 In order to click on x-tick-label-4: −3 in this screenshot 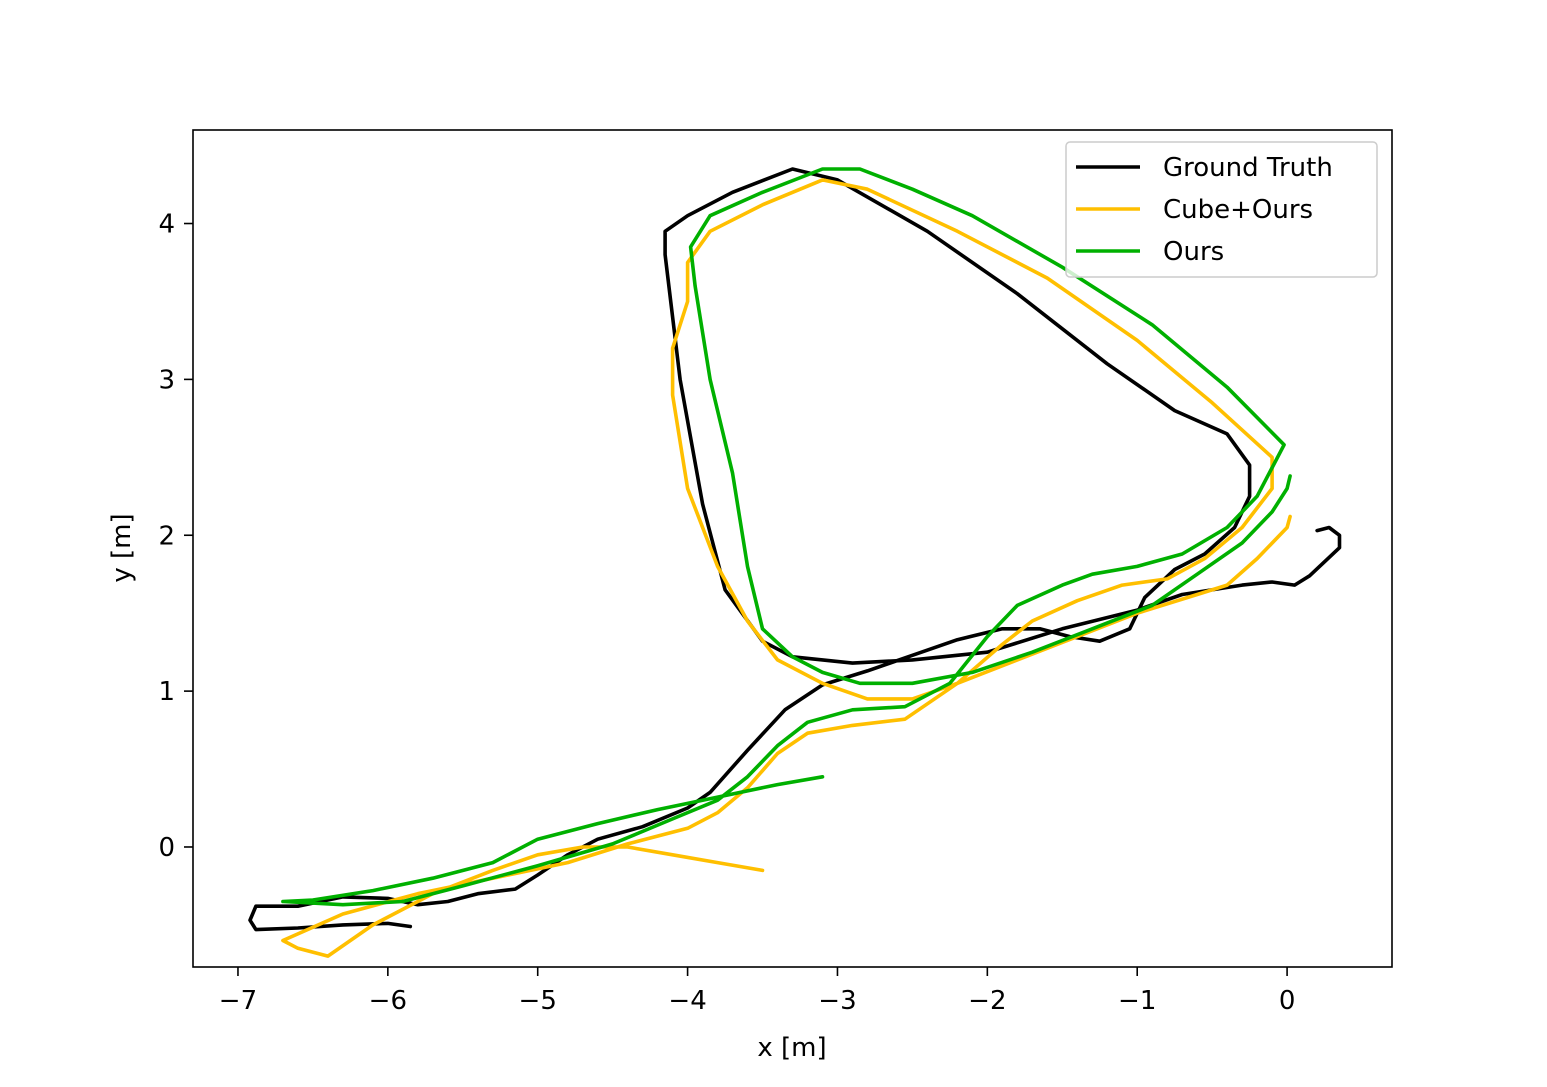, I will do `click(837, 1001)`.